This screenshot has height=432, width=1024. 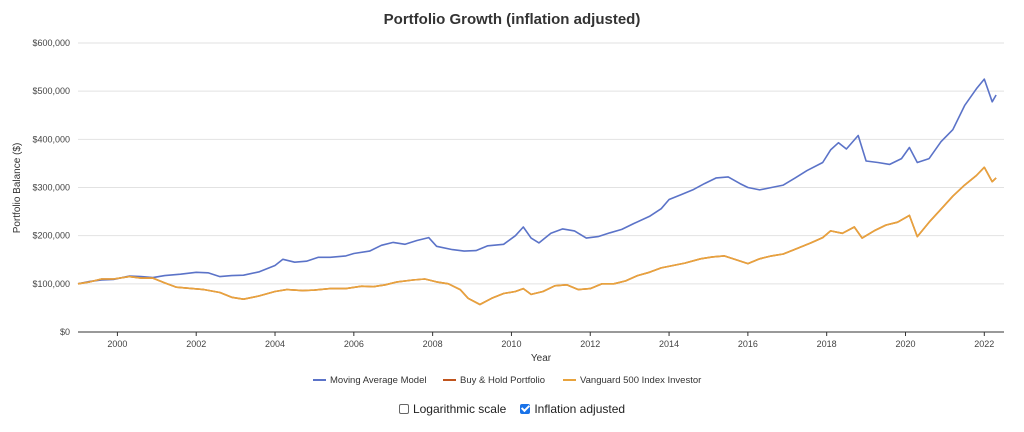 I want to click on inflation-adjusted-label: Inflation adjusted, so click(x=580, y=409).